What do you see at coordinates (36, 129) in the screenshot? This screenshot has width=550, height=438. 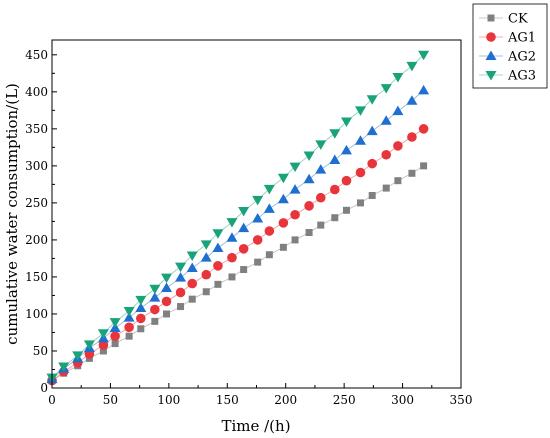 I see `y-tick-label-350: 350` at bounding box center [36, 129].